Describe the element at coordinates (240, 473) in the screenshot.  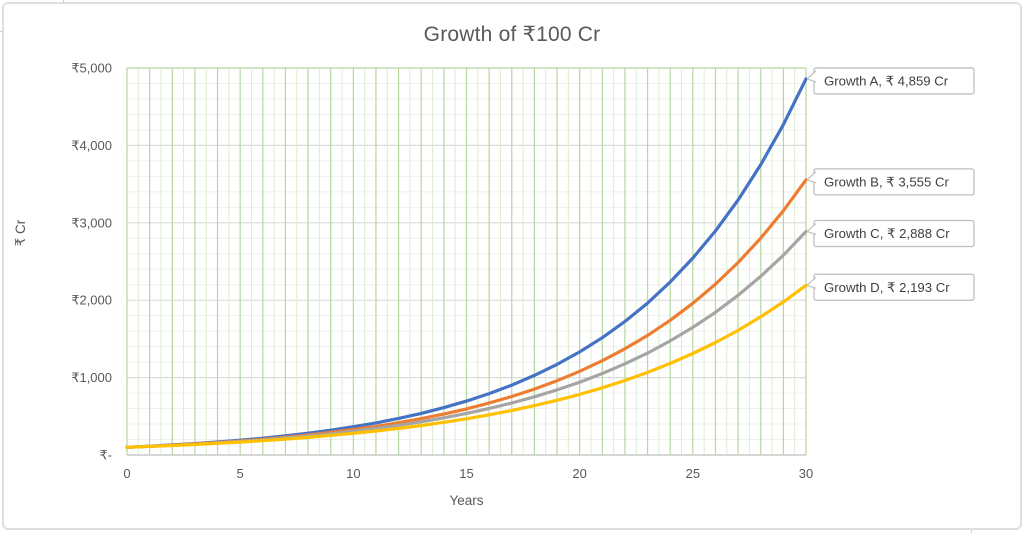
I see `x-tick-label: 5` at that location.